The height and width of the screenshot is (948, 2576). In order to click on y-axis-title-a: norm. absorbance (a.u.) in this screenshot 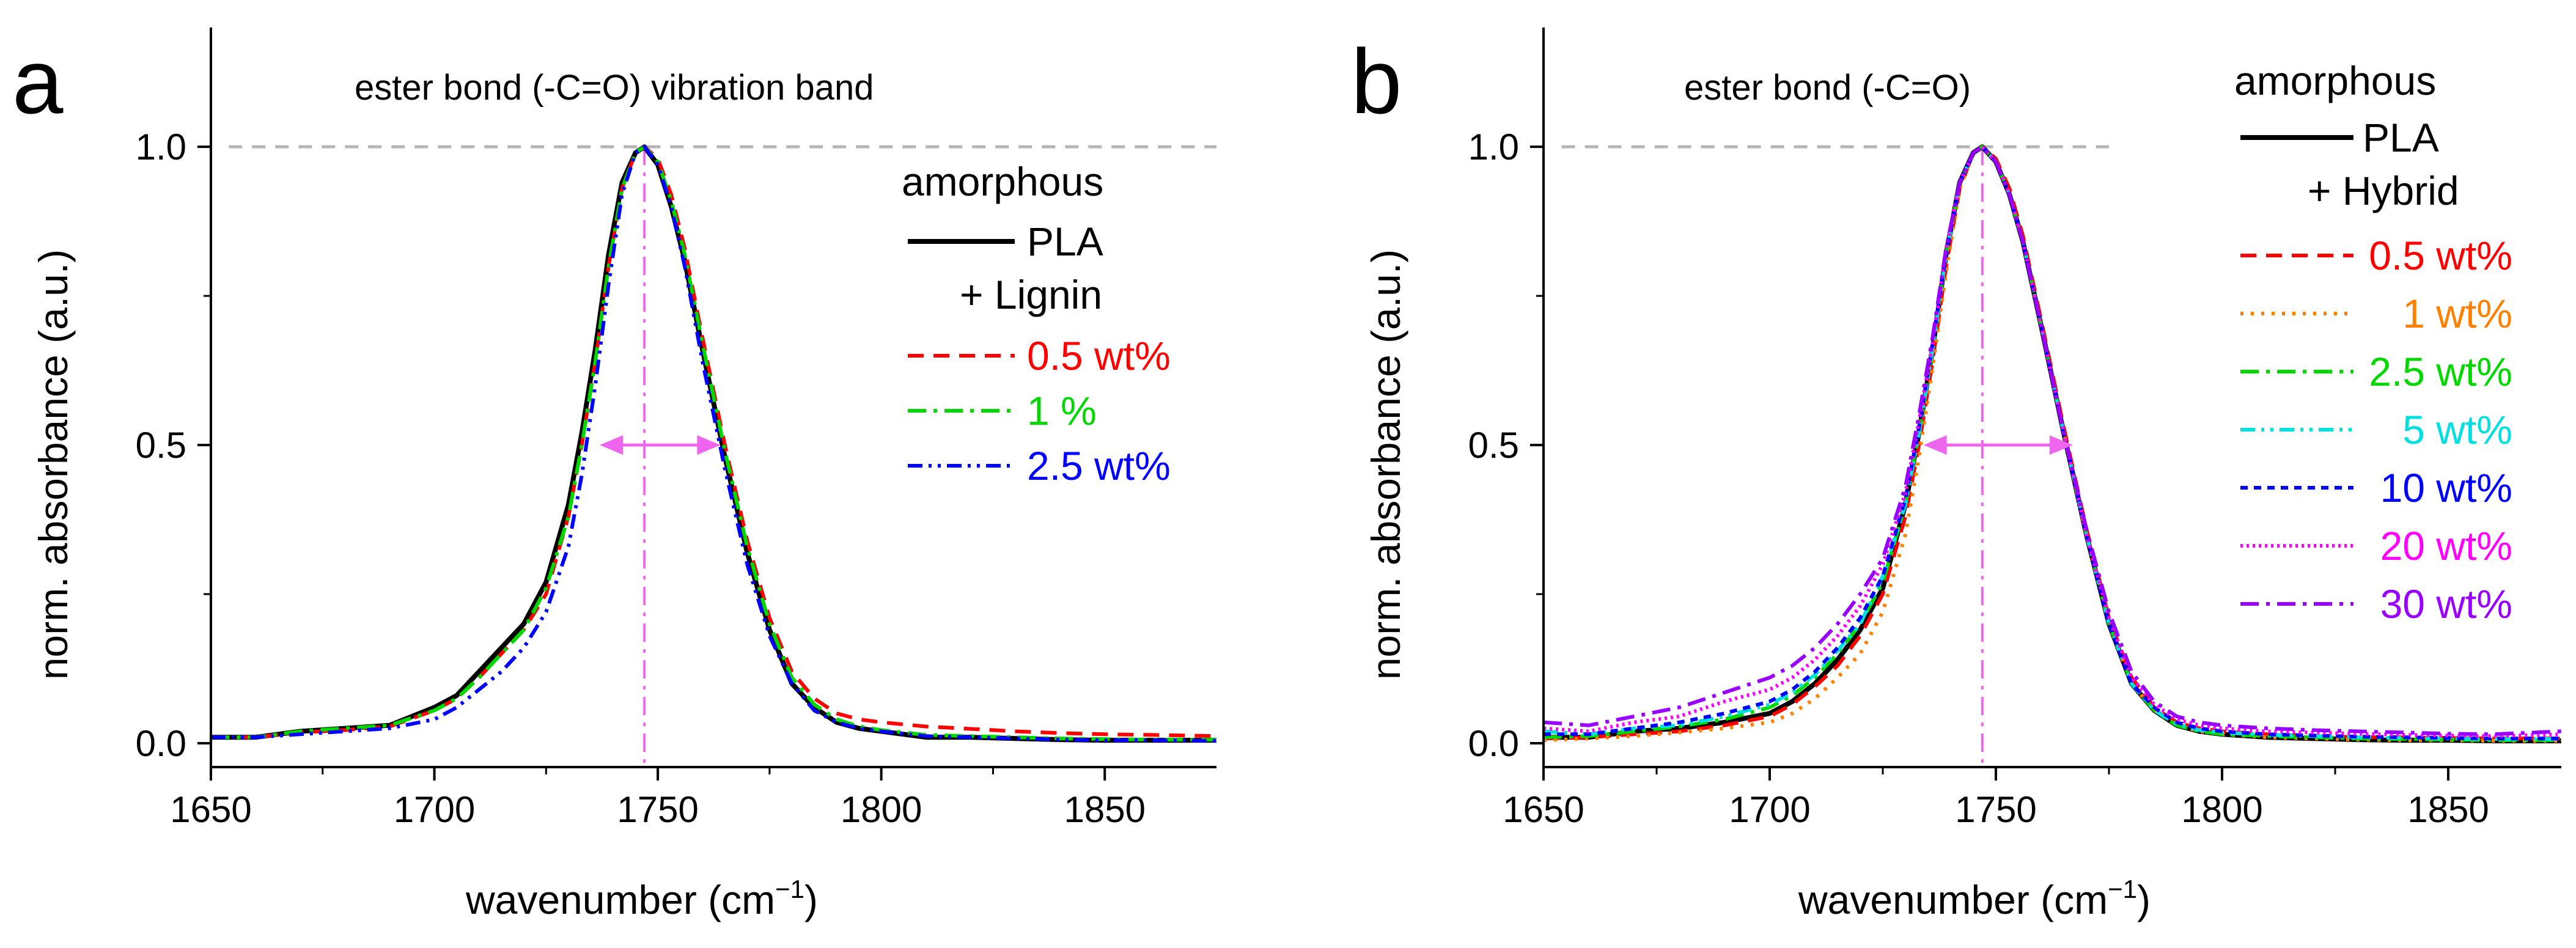, I will do `click(53, 465)`.